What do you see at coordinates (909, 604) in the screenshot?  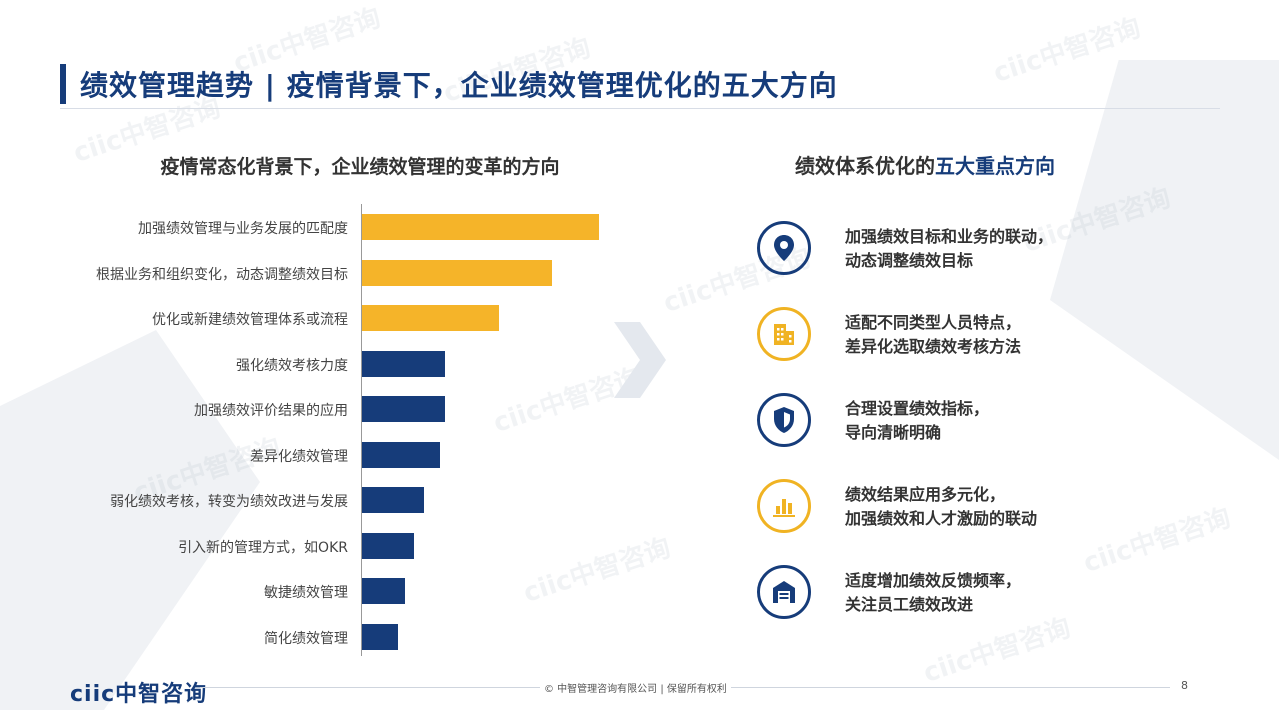 I see `direction-line: 关注员工绩效改进` at bounding box center [909, 604].